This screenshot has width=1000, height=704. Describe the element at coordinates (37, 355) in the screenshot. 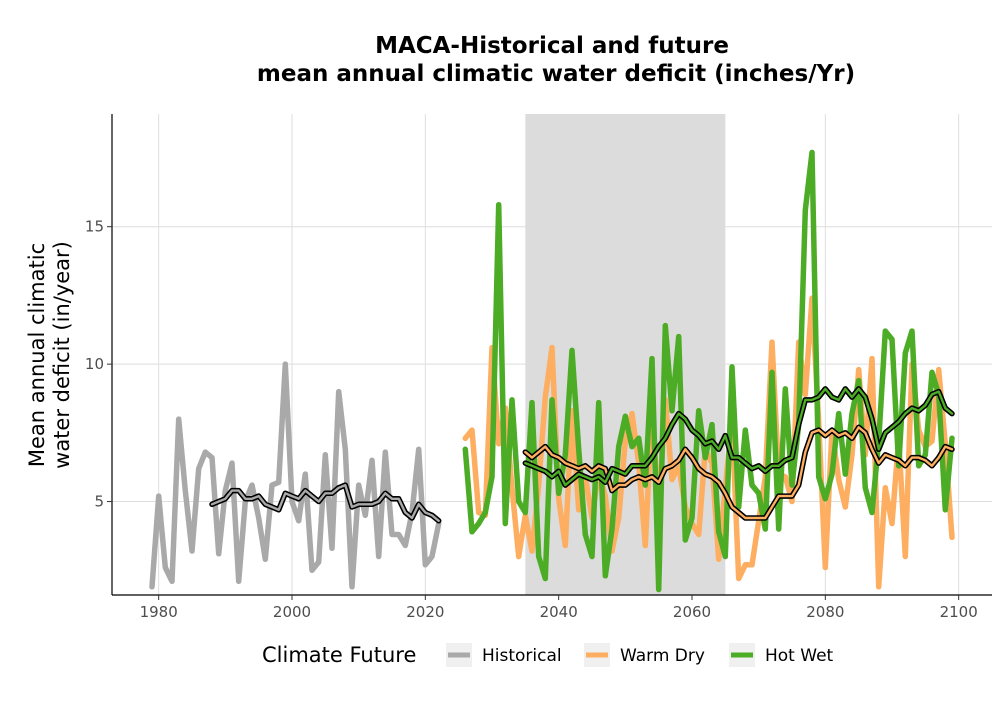

I see `y-axis-title-line1: Mean annual climatic` at that location.